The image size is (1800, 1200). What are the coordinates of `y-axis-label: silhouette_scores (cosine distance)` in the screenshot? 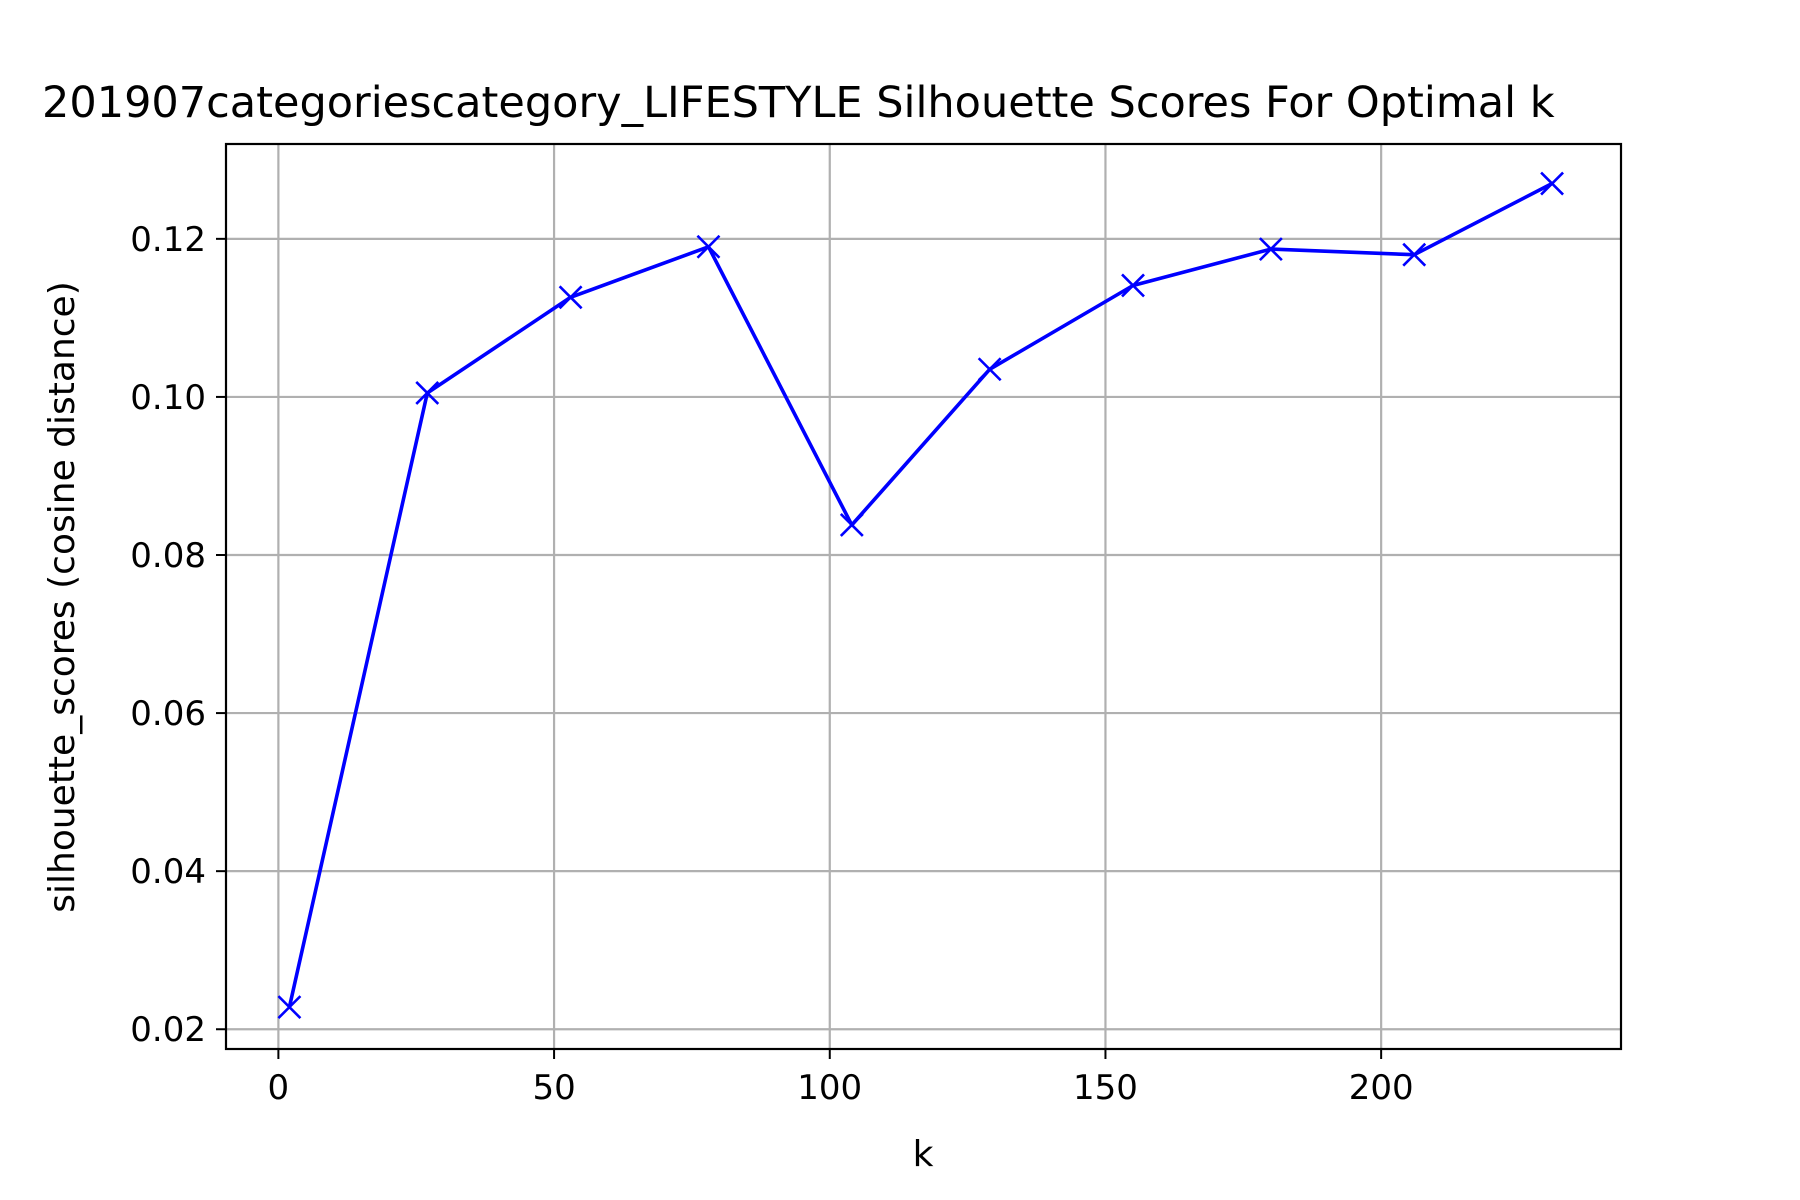 It's located at (62, 597).